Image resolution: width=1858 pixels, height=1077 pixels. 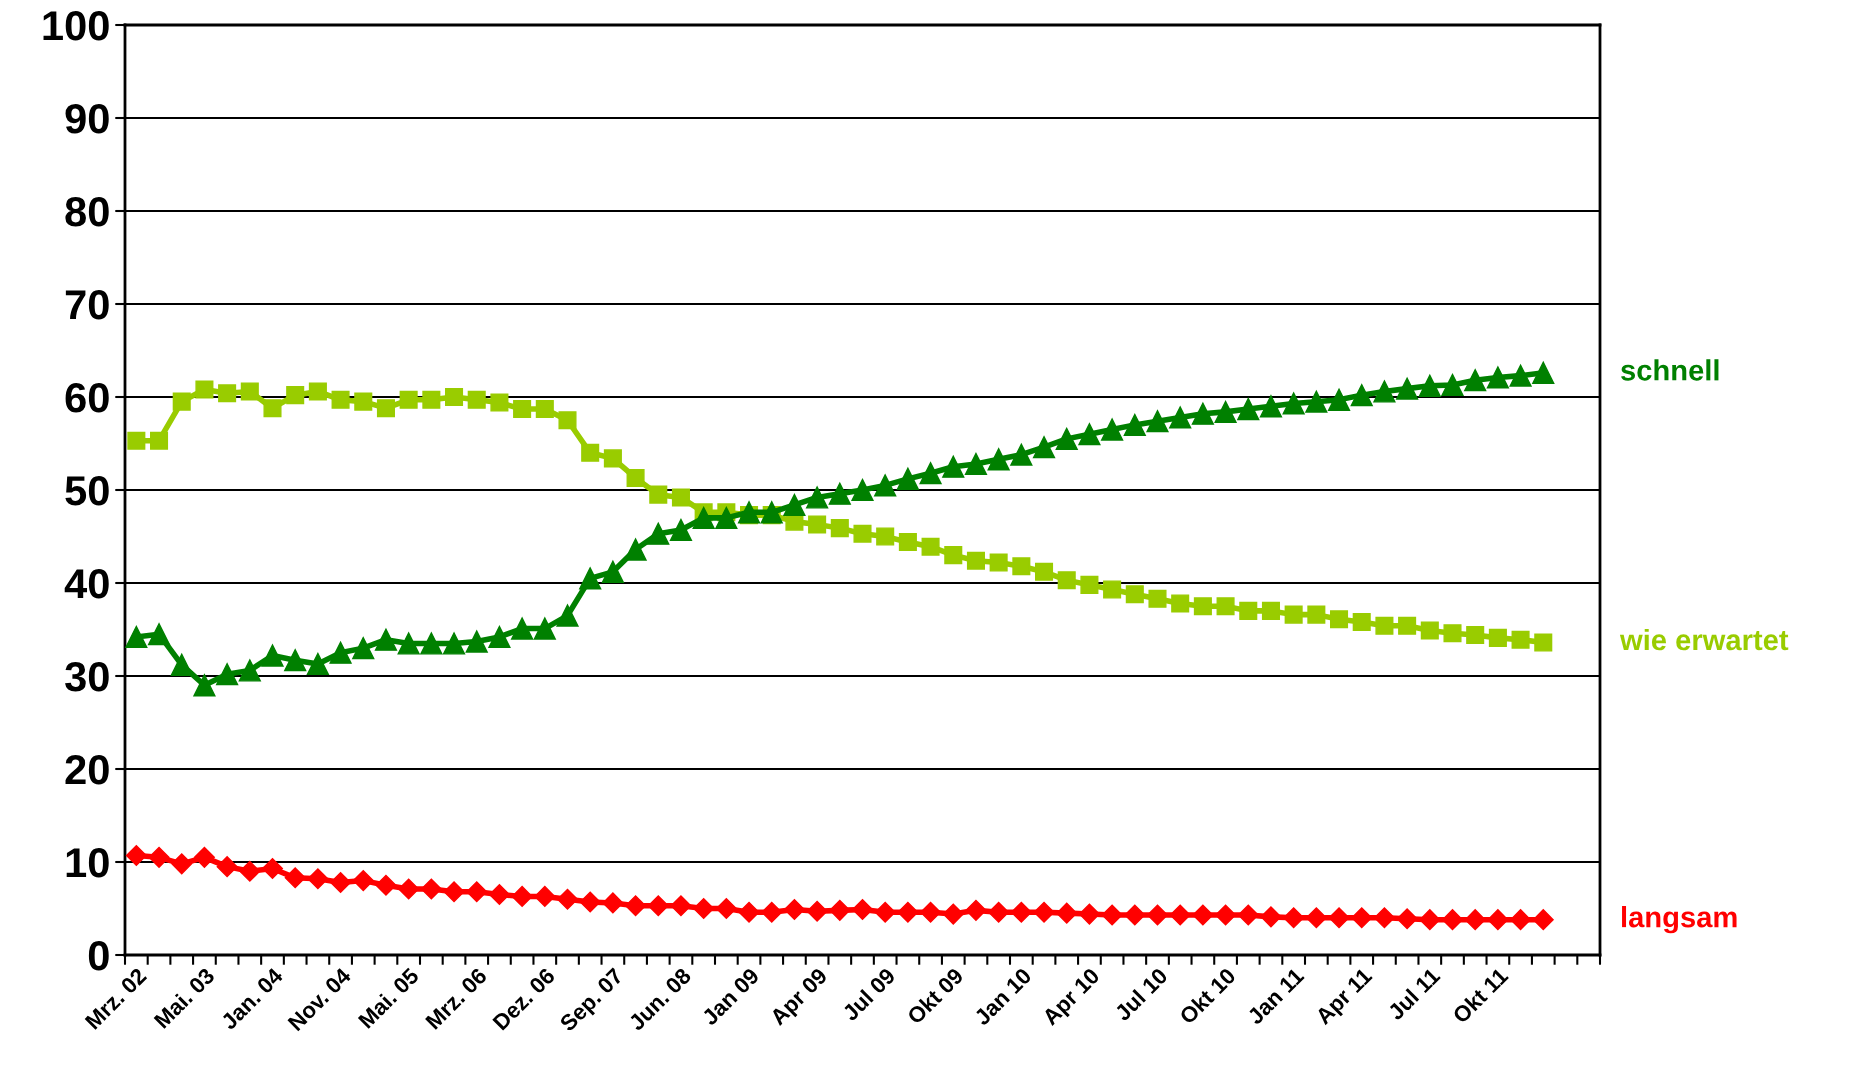 I want to click on x-tick-label: Dez. 06, so click(x=524, y=999).